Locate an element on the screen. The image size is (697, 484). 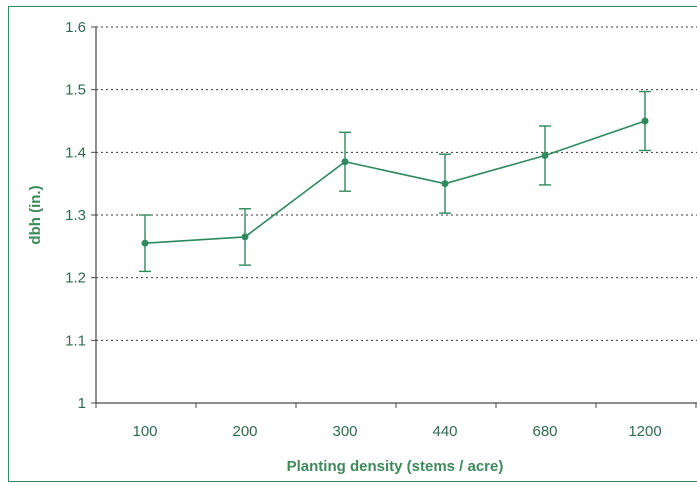
y-tick-label: 1.4 is located at coordinates (75, 152).